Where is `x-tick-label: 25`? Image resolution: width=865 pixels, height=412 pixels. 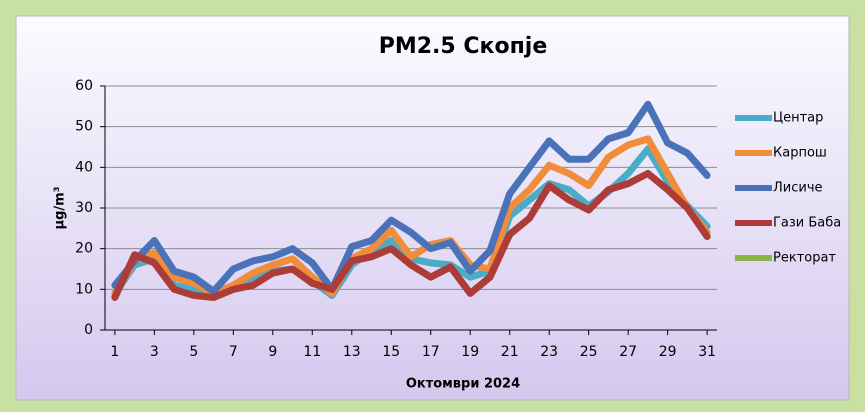 x-tick-label: 25 is located at coordinates (589, 352).